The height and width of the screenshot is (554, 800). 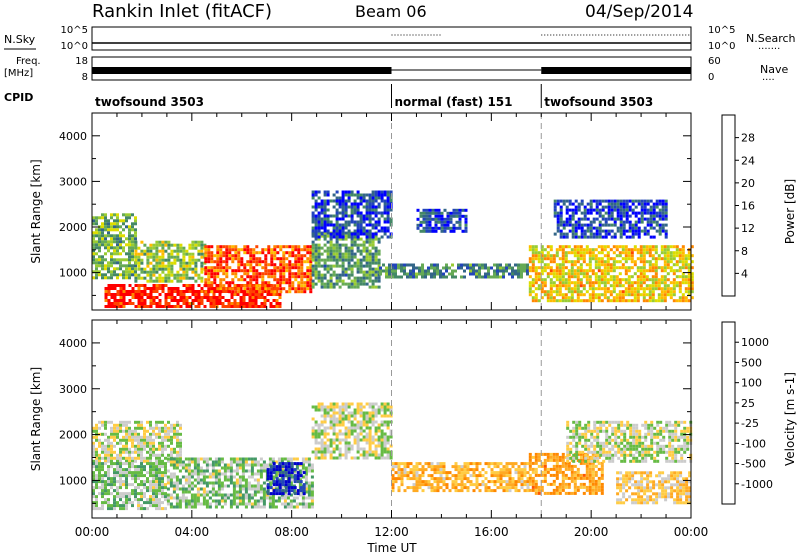 What do you see at coordinates (728, 205) in the screenshot?
I see `colorbar-frame` at bounding box center [728, 205].